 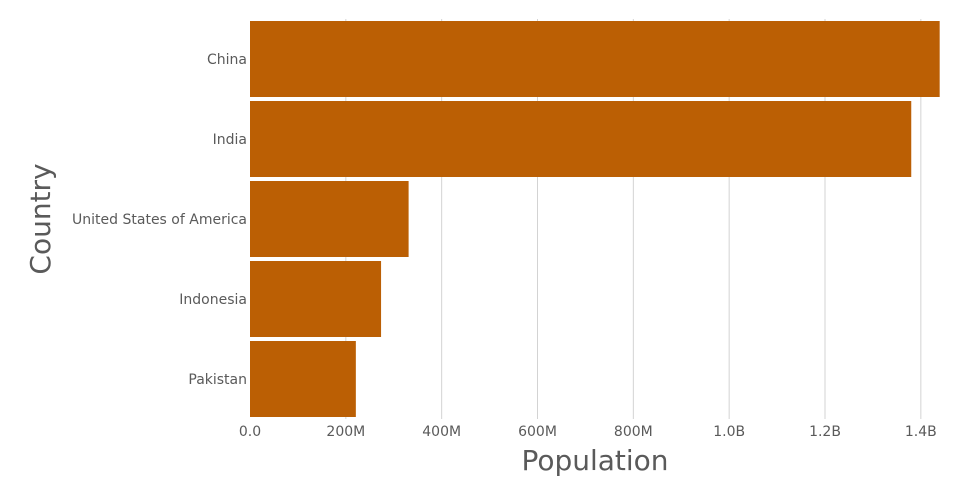 I want to click on x-tick-label: 1.4B, so click(x=921, y=432).